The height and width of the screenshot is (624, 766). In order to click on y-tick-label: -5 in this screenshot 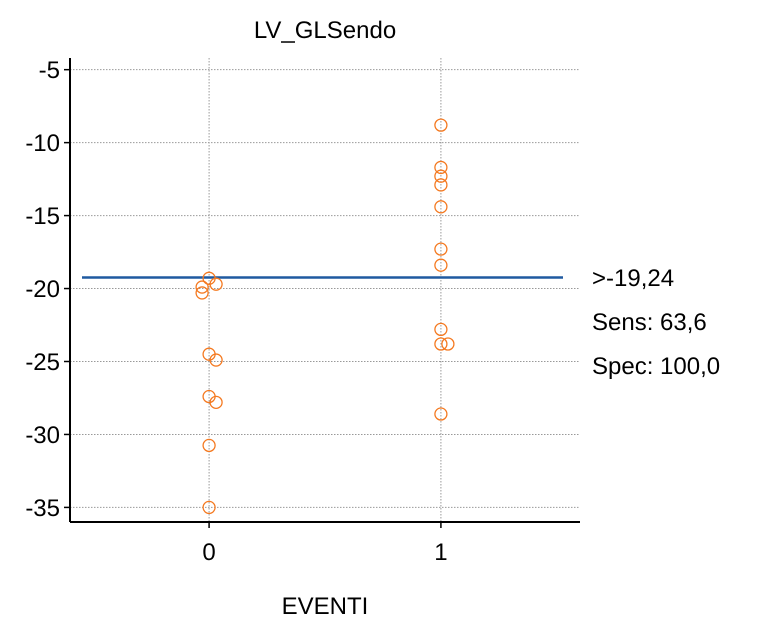, I will do `click(49, 70)`.